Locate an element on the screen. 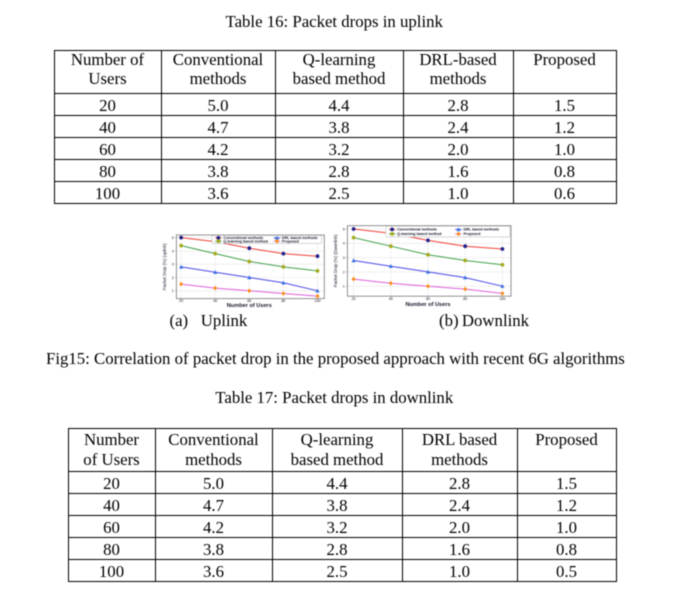  svg-text: Packet Drop (%) (Downlink) is located at coordinates (335, 261).